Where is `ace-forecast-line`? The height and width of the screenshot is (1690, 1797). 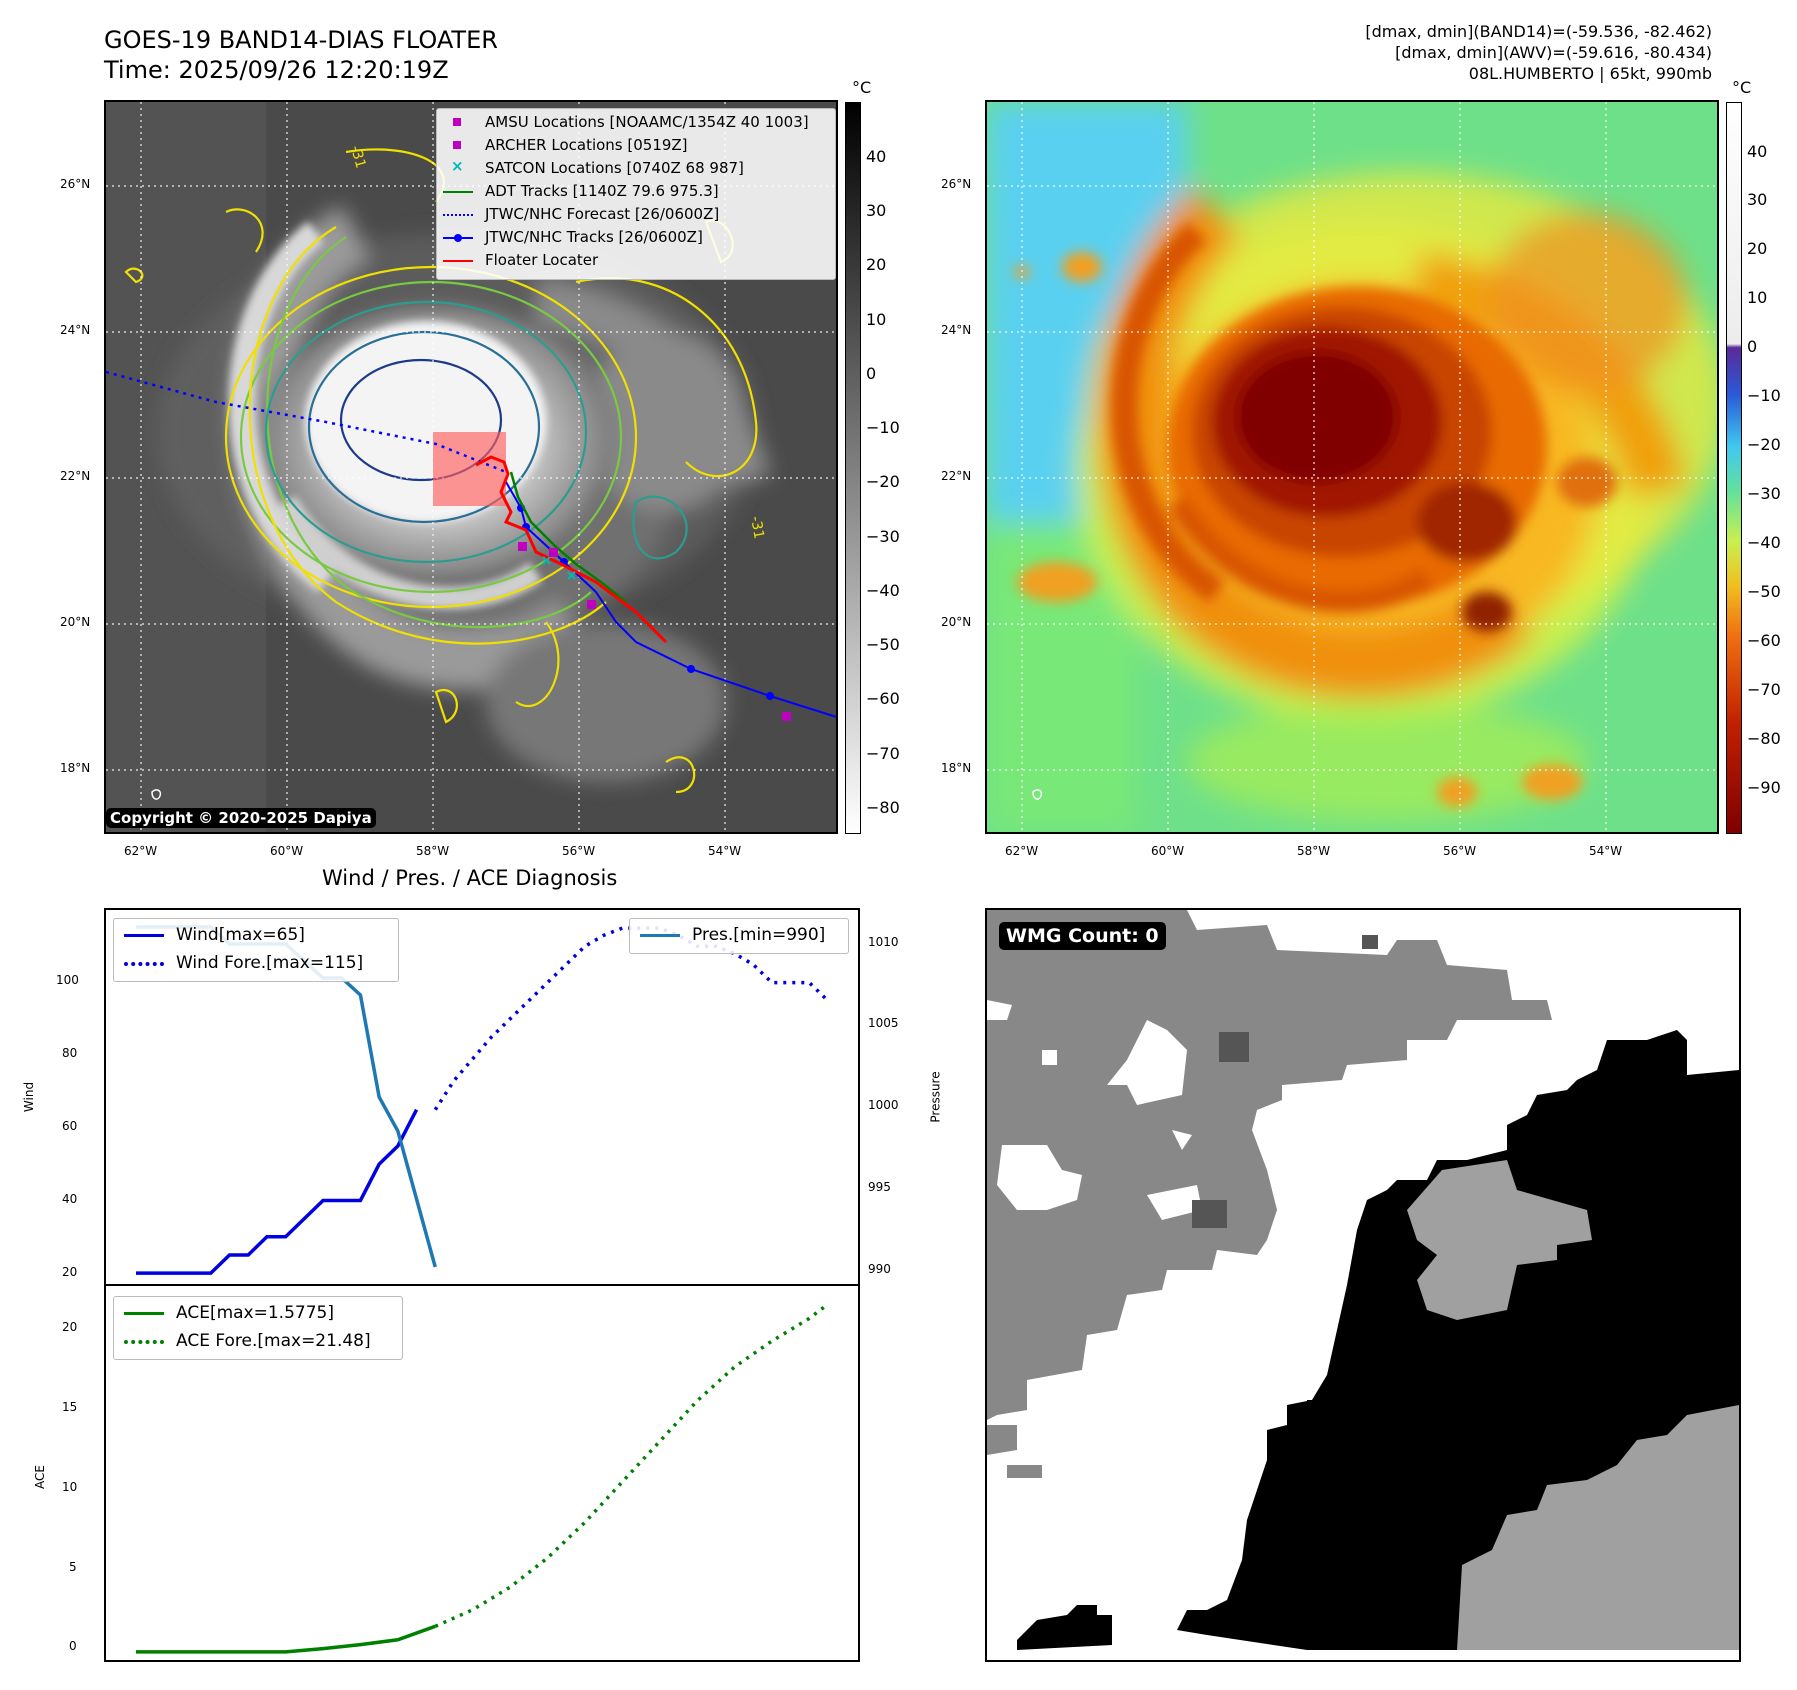
ace-forecast-line is located at coordinates (632, 1465).